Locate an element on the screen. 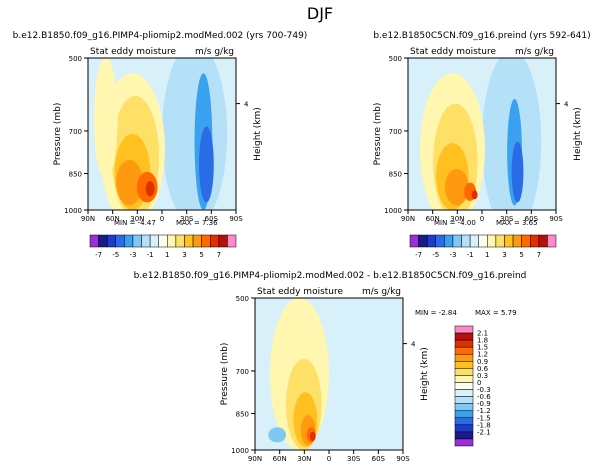 This screenshot has height=468, width=607. colorbar-label: 3 is located at coordinates (184, 255).